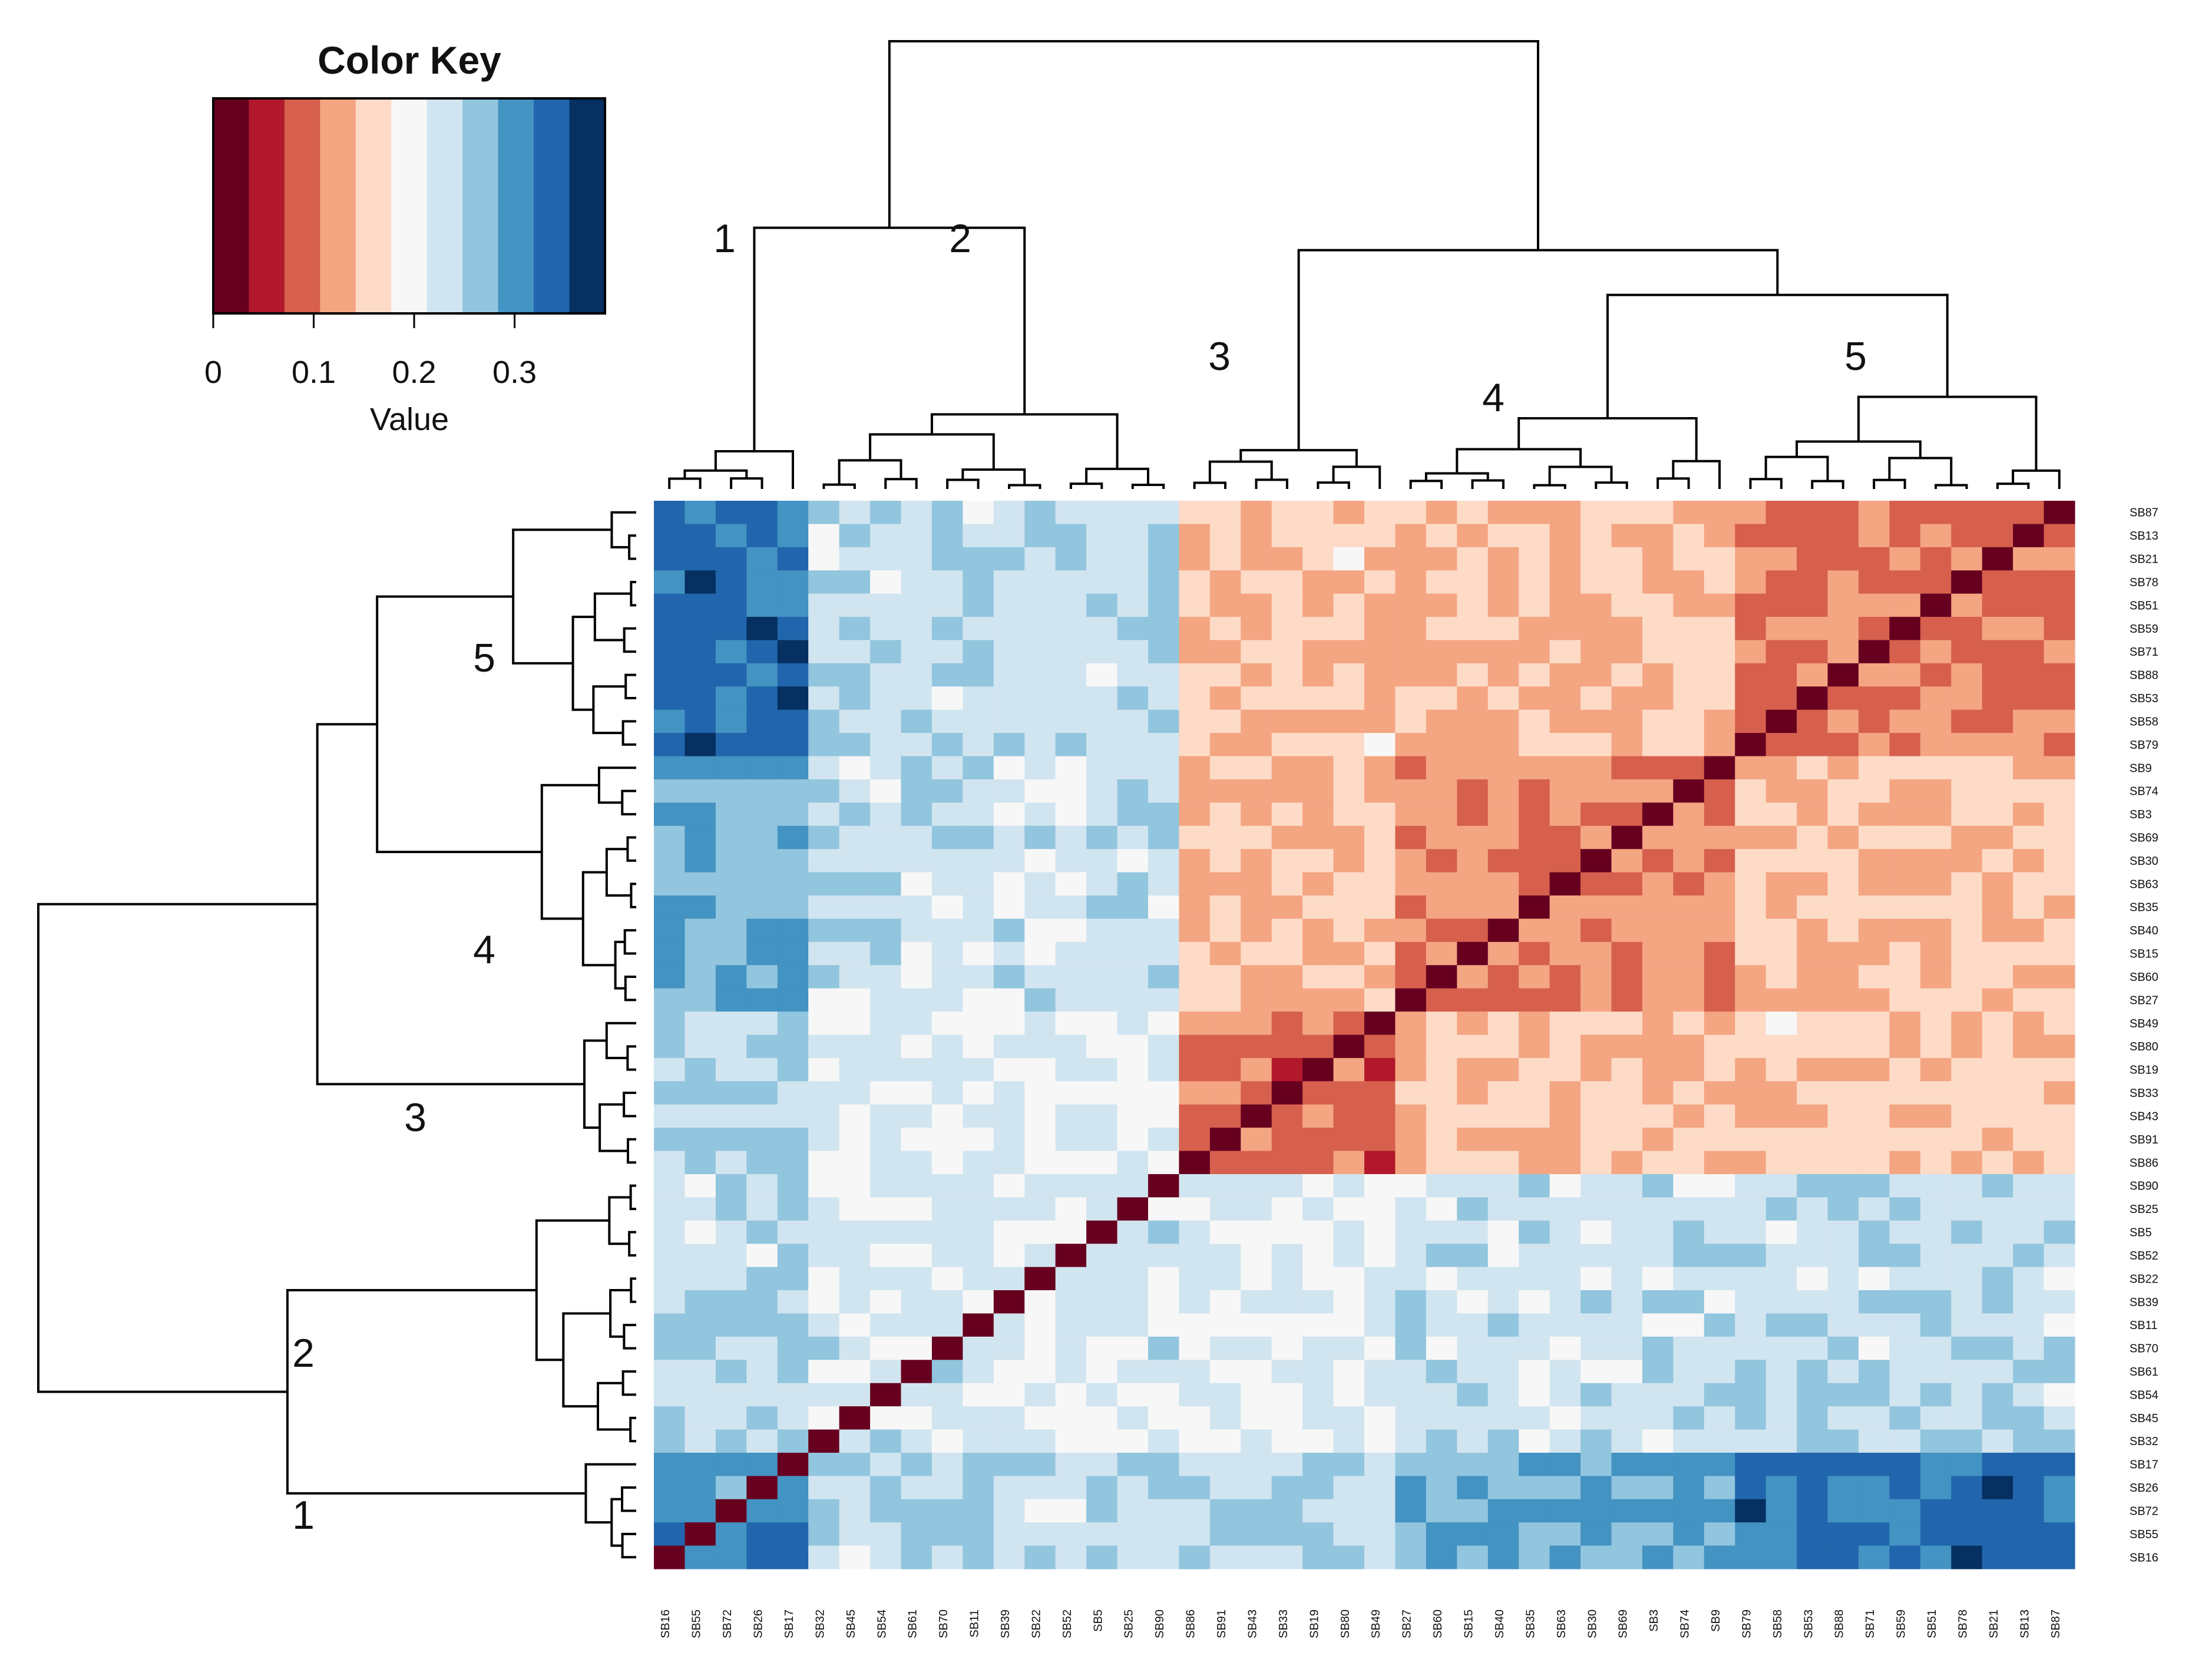 This screenshot has width=2212, height=1679. I want to click on column-label: SB78, so click(1963, 1623).